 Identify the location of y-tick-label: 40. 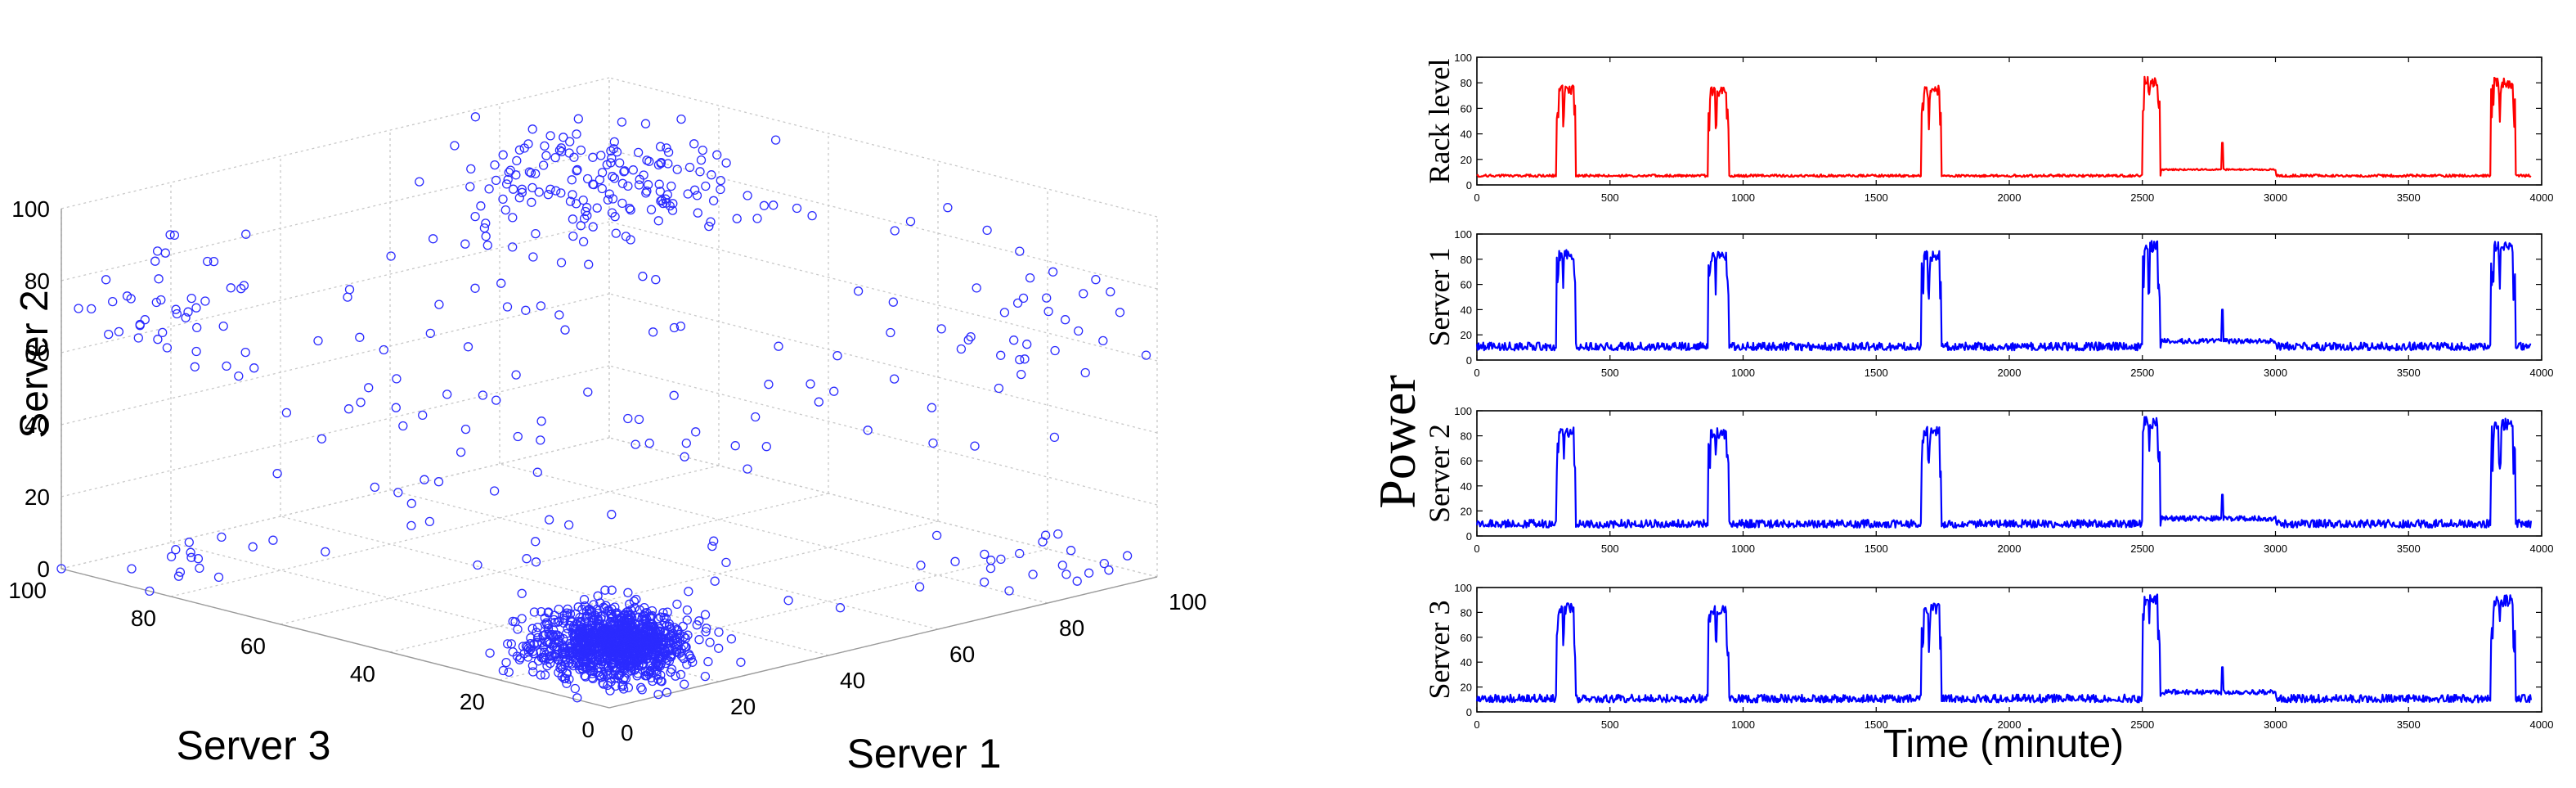
(1466, 486).